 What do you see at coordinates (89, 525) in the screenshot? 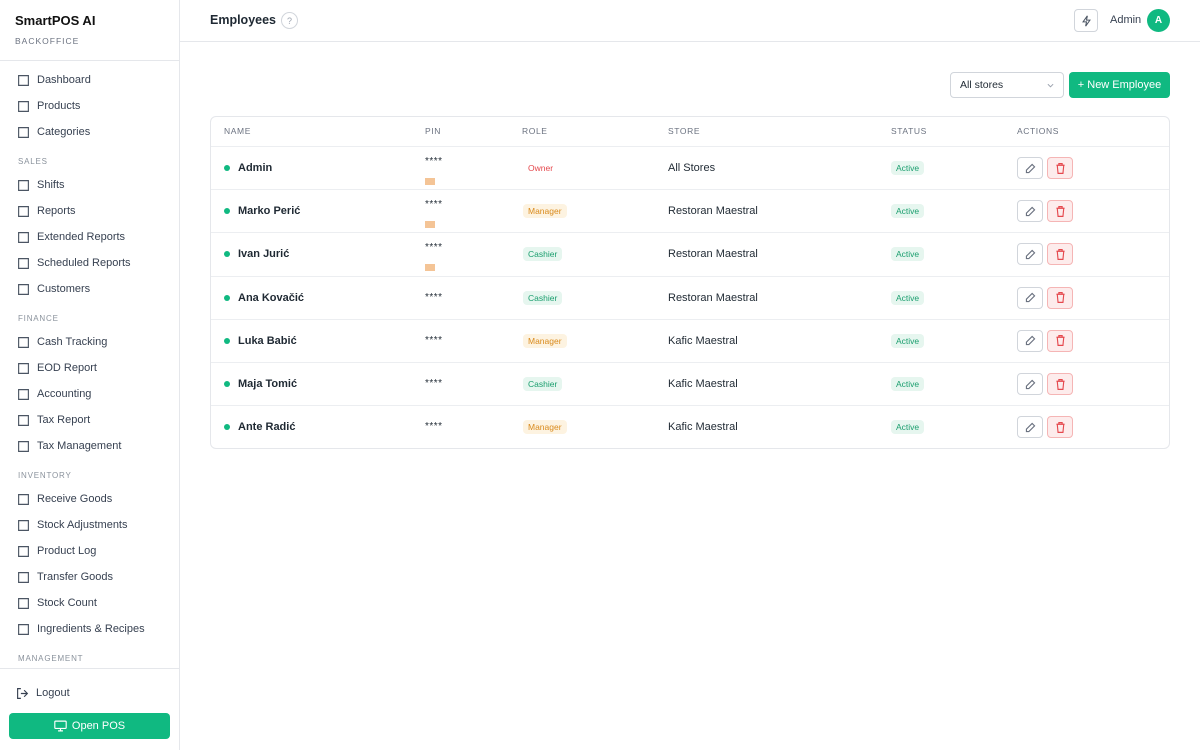
I see `nav-item: Stock Adjustments` at bounding box center [89, 525].